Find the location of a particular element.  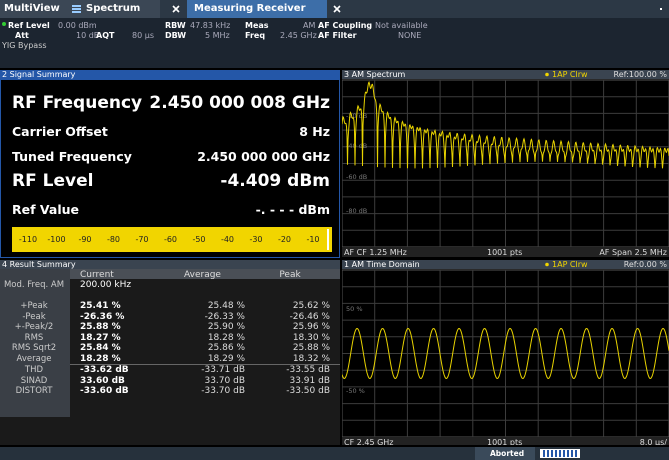

summary-label: Carrier Offset is located at coordinates (60, 131).